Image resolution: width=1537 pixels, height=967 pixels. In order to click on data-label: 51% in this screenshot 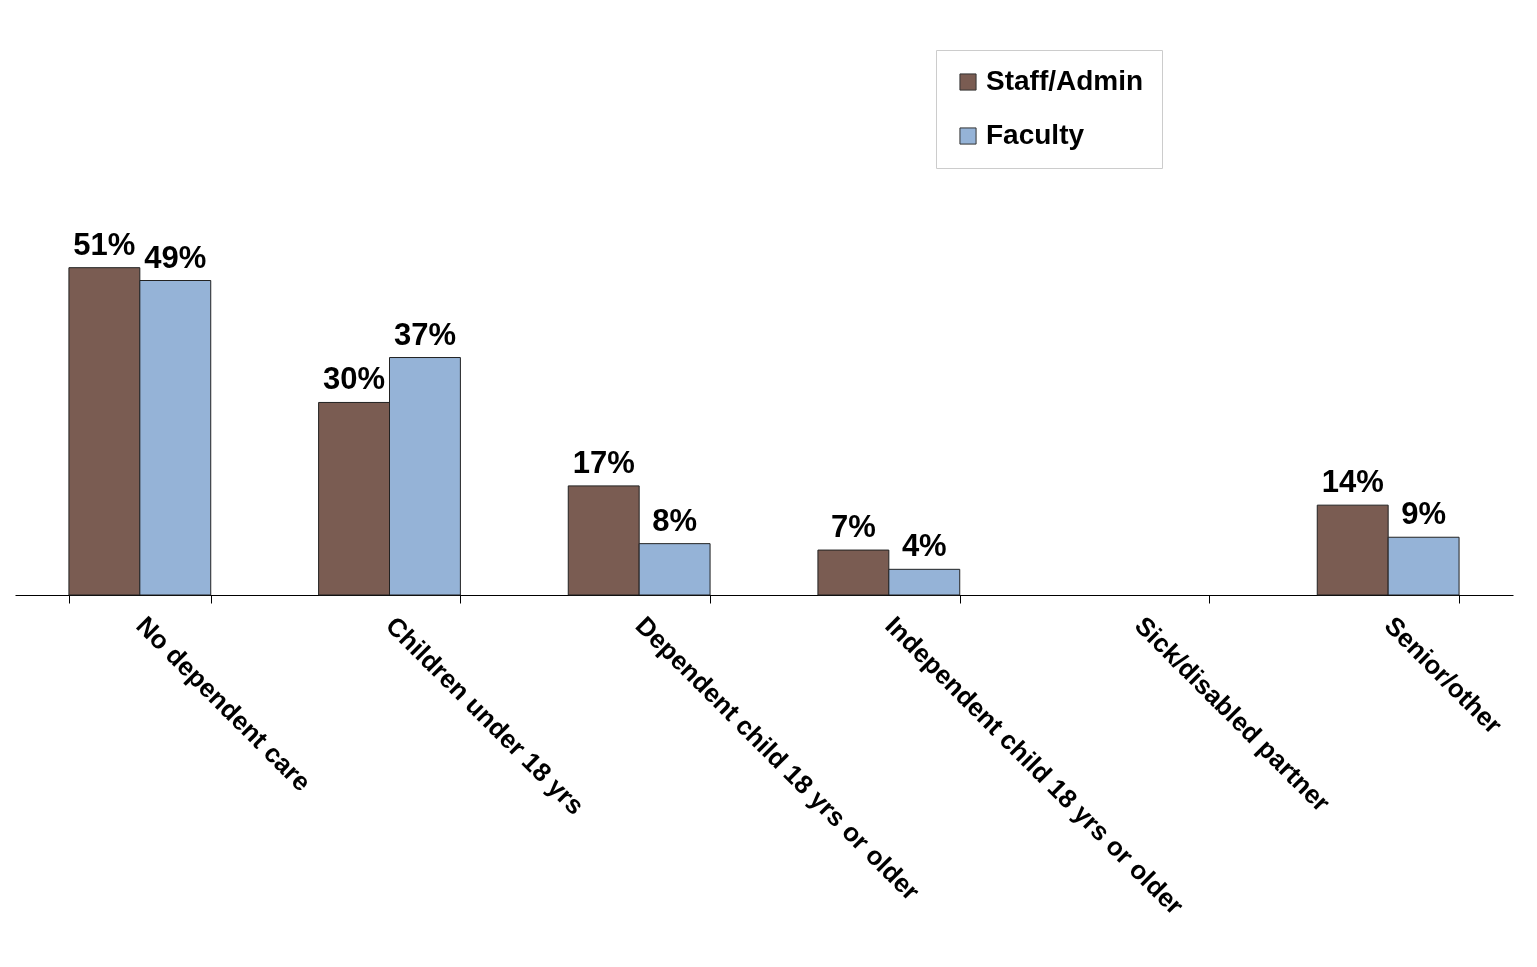, I will do `click(104, 244)`.